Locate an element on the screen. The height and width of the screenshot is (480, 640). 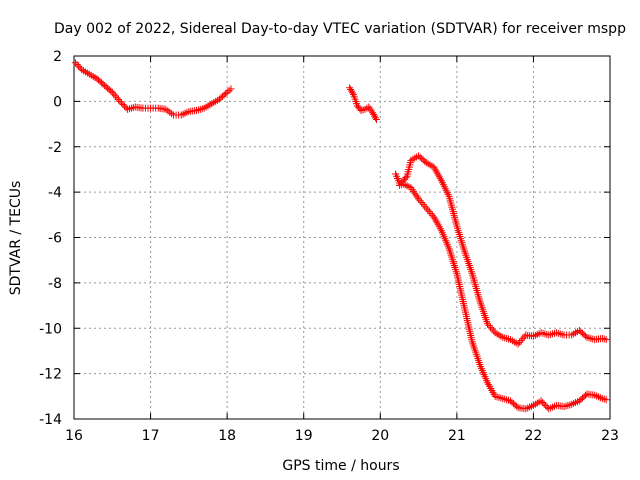
x-tick-label: 16 is located at coordinates (74, 436).